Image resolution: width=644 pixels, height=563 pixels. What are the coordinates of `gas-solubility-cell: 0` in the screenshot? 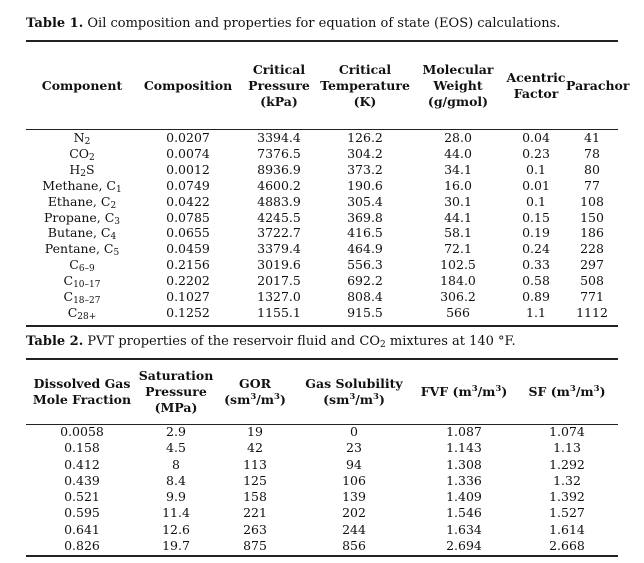 It's located at (354, 431).